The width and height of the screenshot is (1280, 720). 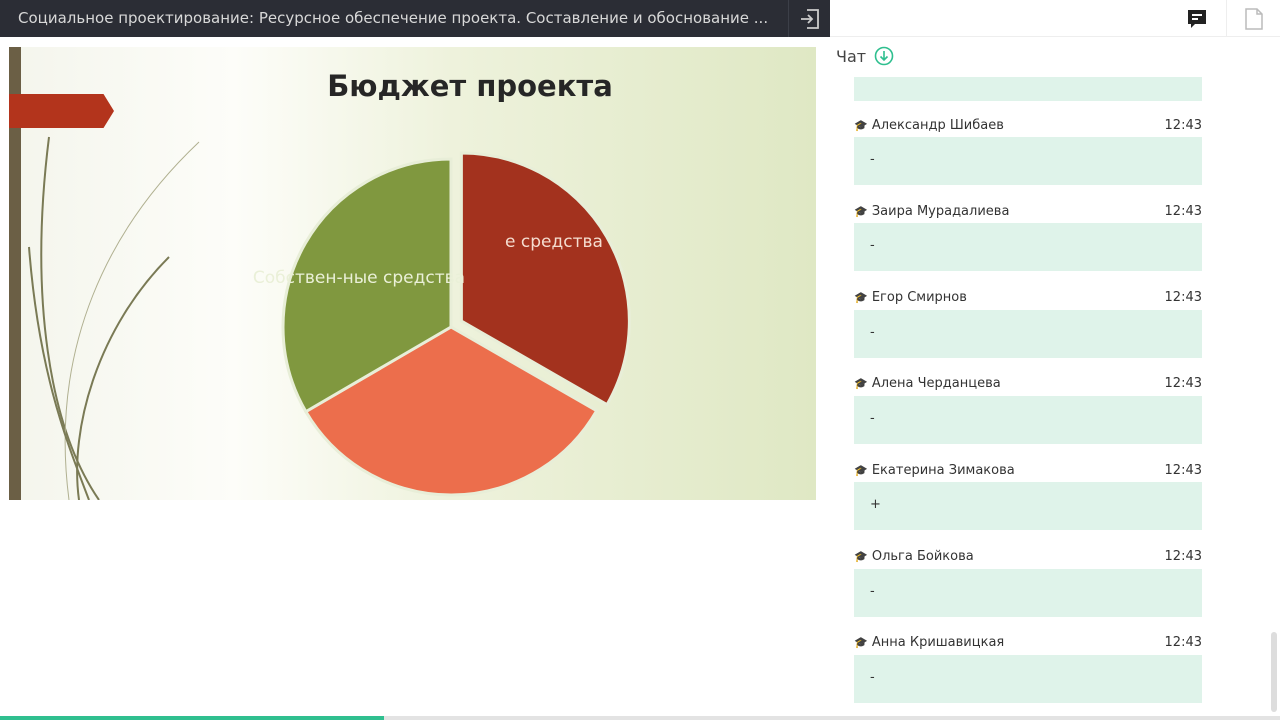 I want to click on message-author: 🎓 Анна Кришавицкая, so click(x=929, y=643).